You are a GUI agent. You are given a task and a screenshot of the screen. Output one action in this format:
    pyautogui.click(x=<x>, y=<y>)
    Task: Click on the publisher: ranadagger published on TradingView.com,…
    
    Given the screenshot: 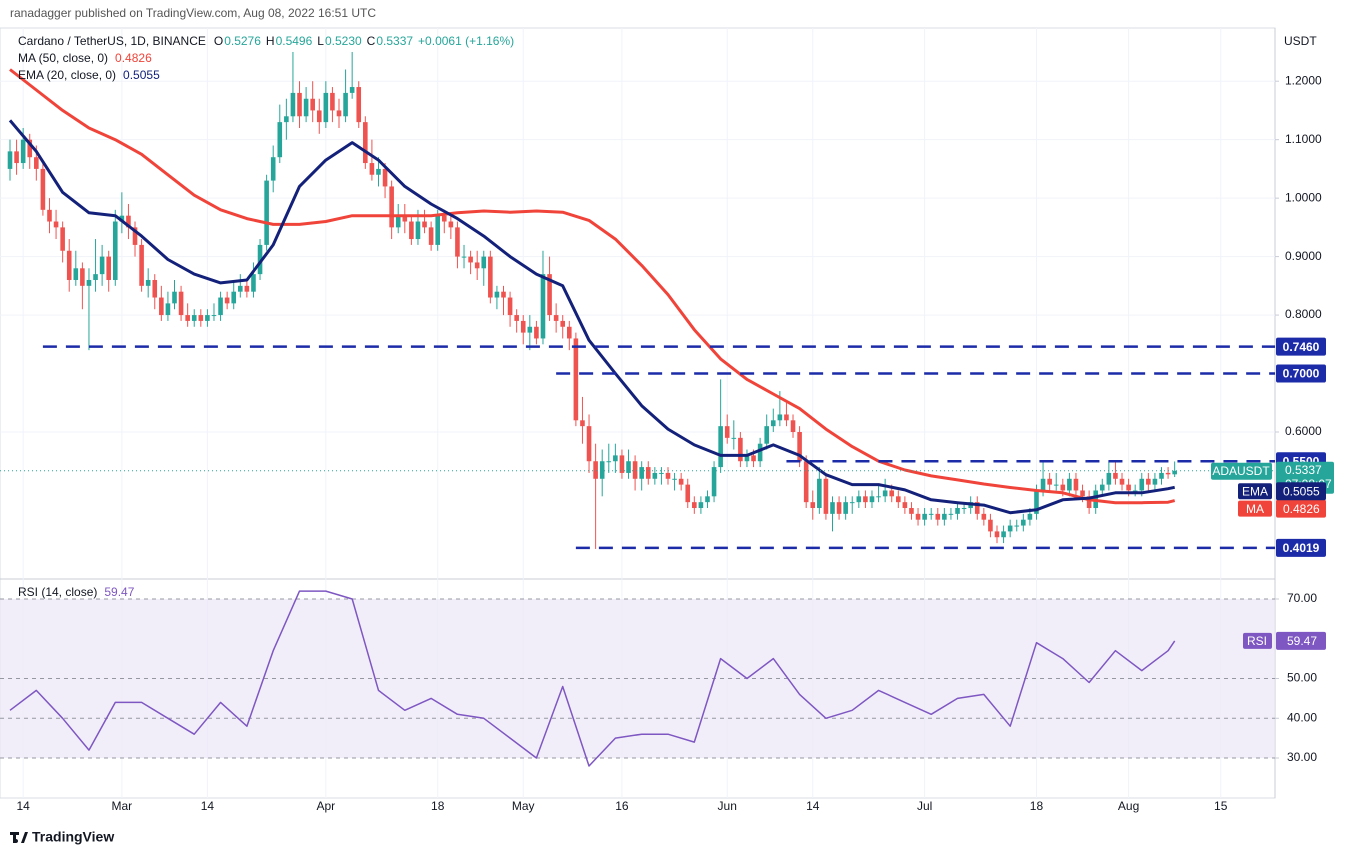 What is the action you would take?
    pyautogui.click(x=193, y=13)
    